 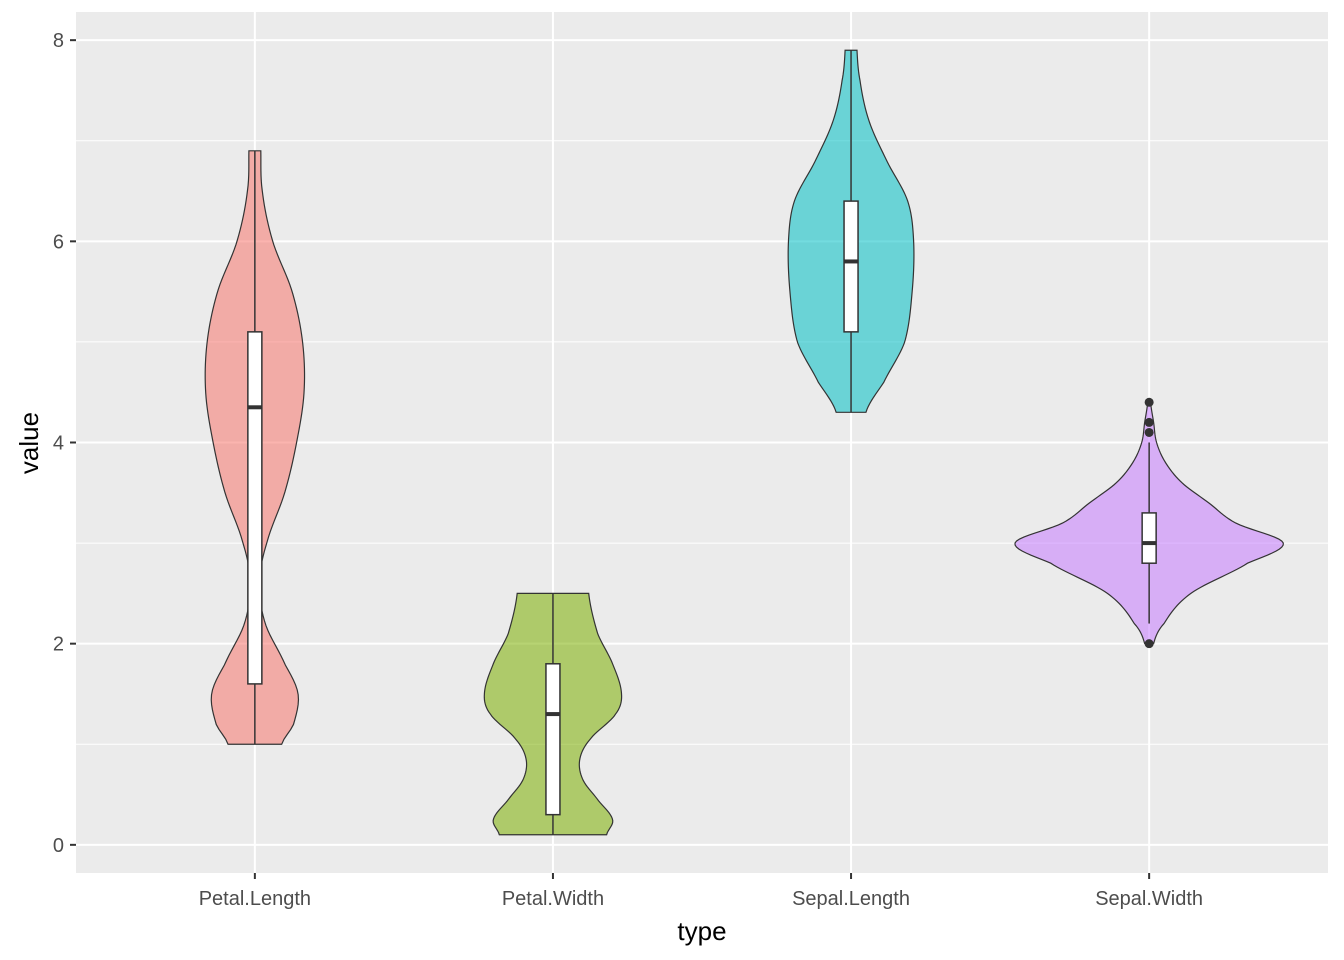 What do you see at coordinates (58, 846) in the screenshot?
I see `y-tick-label: 0` at bounding box center [58, 846].